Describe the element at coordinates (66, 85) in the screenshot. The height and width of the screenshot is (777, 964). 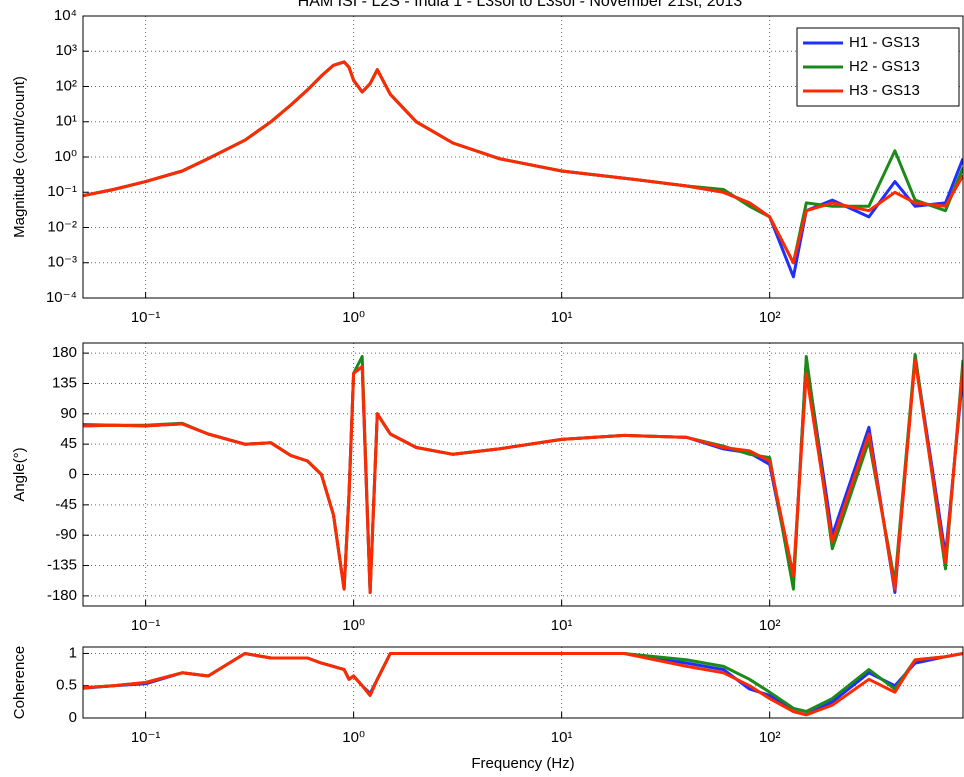
I see `y-tick-label: 10²` at that location.